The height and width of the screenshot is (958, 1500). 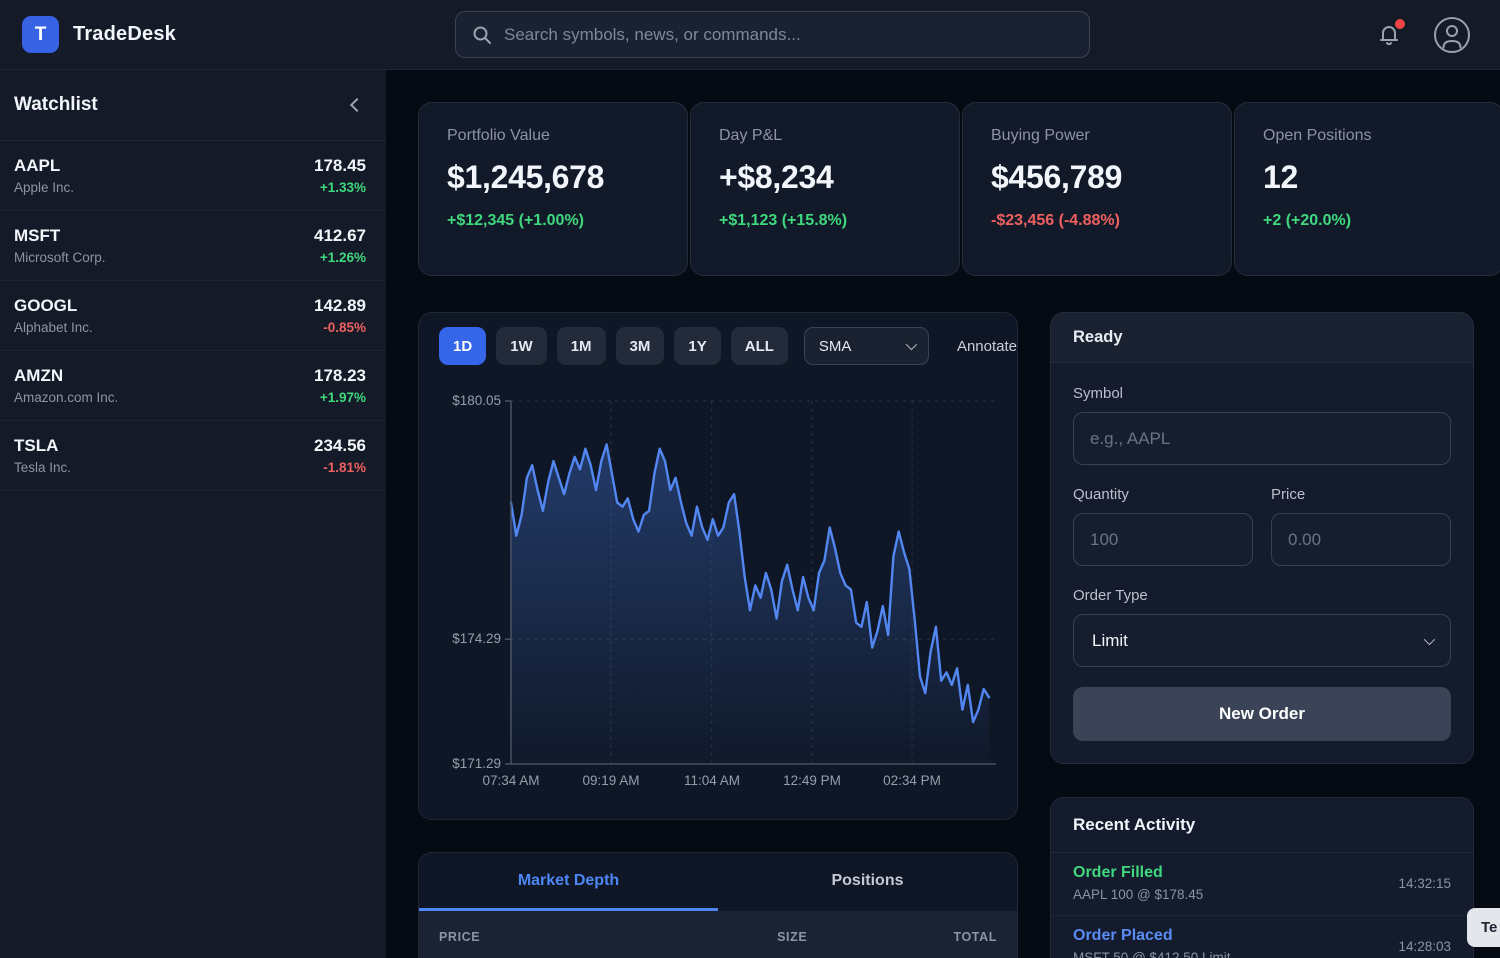 I want to click on ticker-symbol: AMZN, so click(x=39, y=375).